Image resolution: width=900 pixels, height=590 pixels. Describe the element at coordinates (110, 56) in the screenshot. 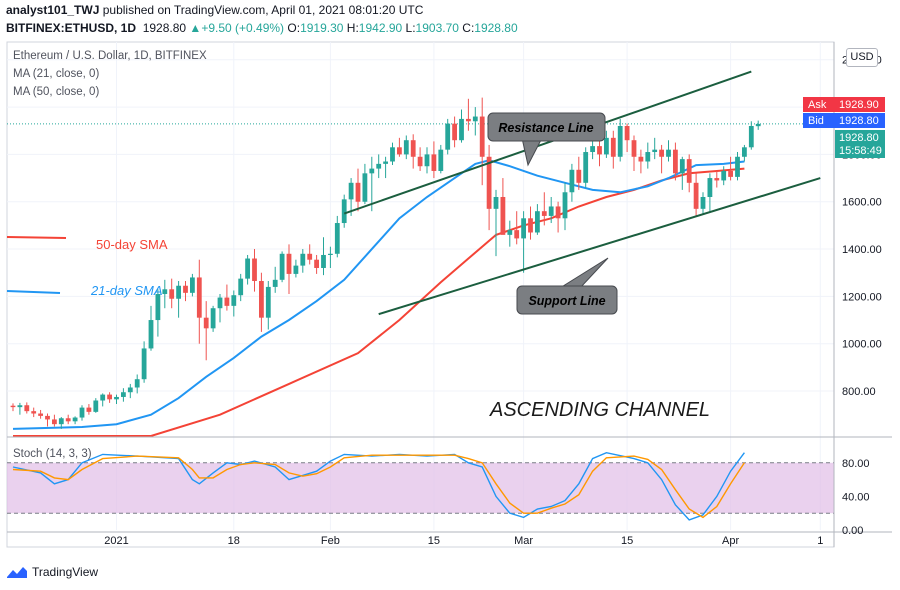

I see `chart-title: Ethereum / U.S. Dollar, 1D, BITFINEX` at that location.